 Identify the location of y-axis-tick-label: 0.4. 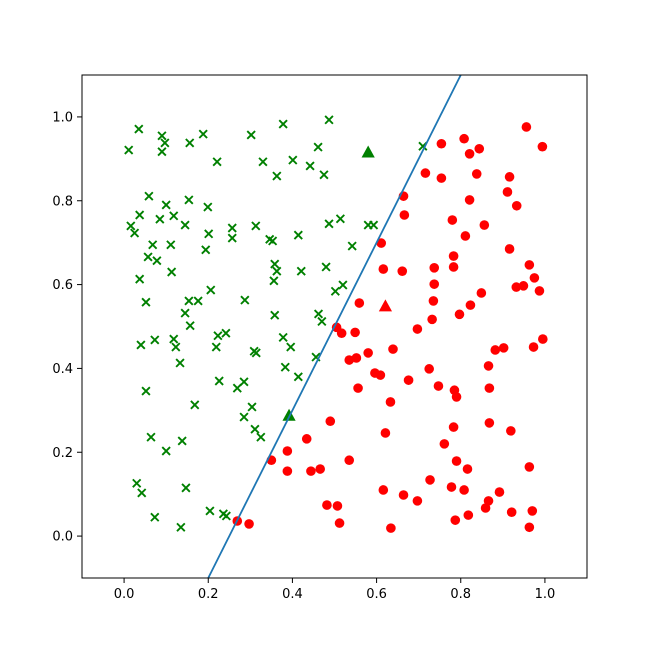
(62, 369).